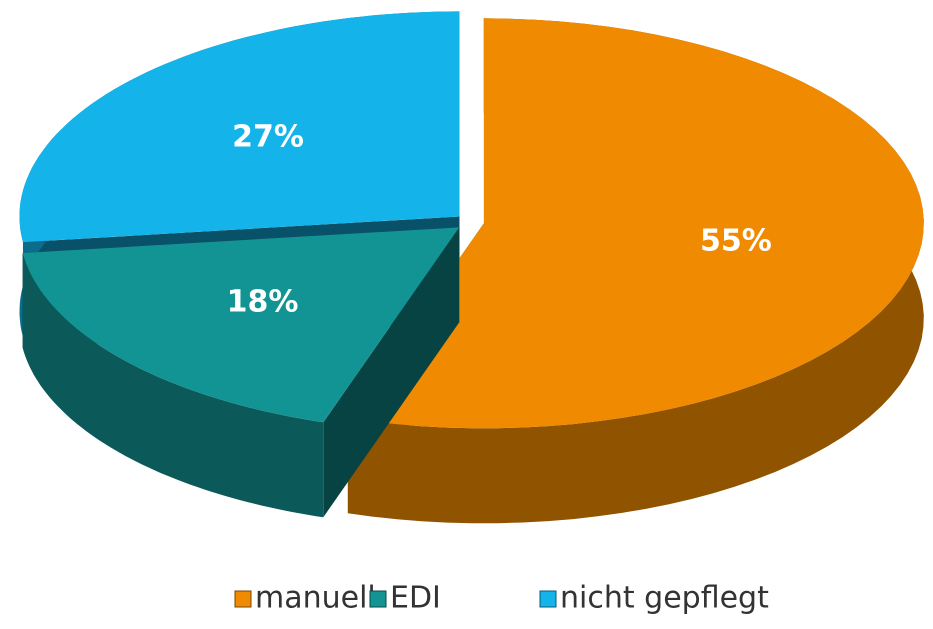  Describe the element at coordinates (263, 302) in the screenshot. I see `value-label: 18%` at that location.